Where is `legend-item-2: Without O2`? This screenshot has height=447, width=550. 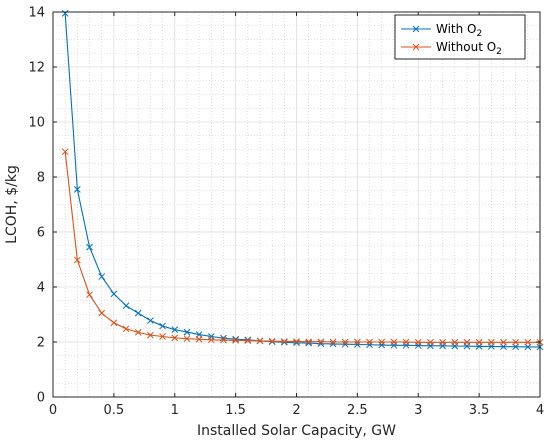 legend-item-2: Without O2 is located at coordinates (451, 48).